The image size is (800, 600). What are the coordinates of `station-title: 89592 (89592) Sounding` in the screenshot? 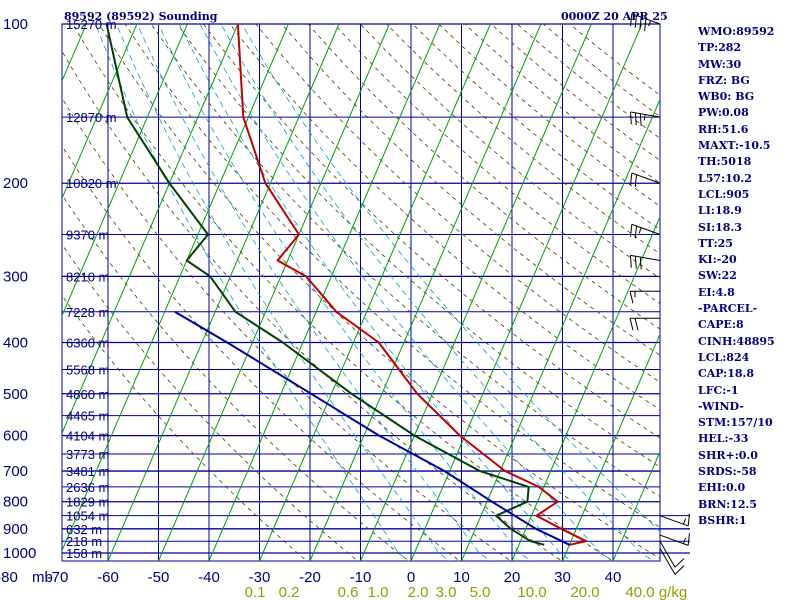 It's located at (141, 16).